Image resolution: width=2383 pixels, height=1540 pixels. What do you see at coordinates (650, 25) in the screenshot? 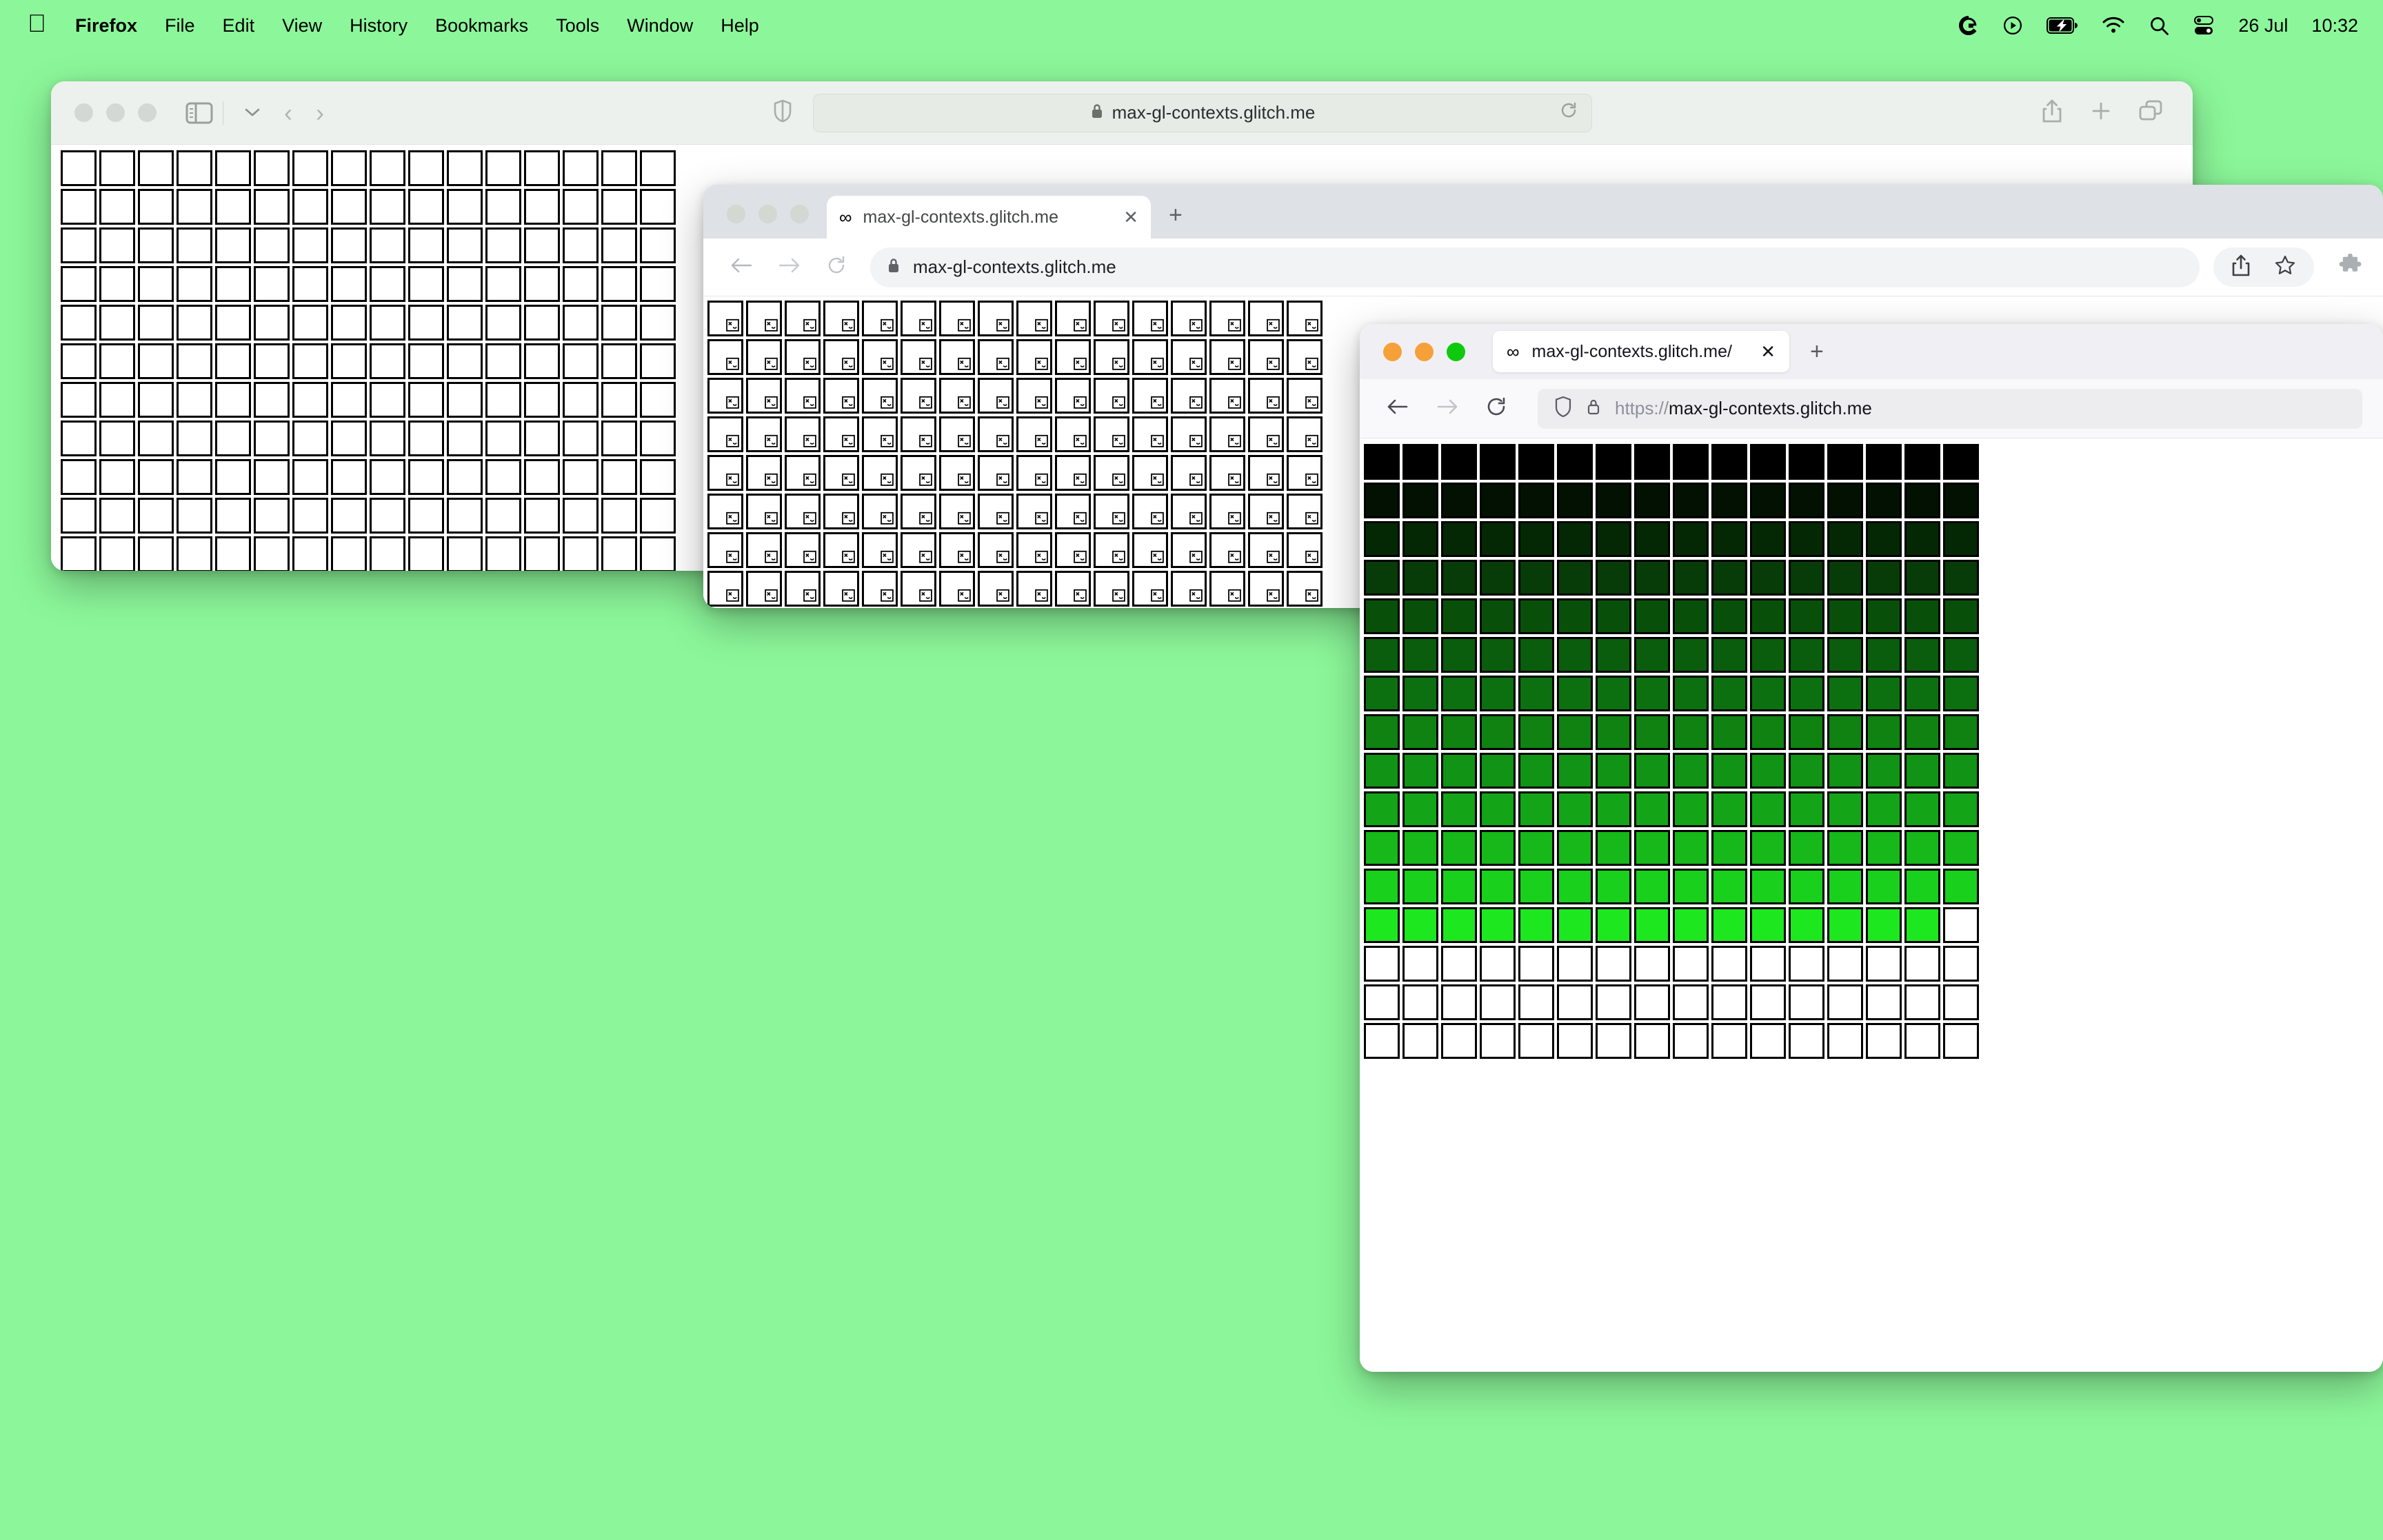
I see `menu-window: Window` at bounding box center [650, 25].